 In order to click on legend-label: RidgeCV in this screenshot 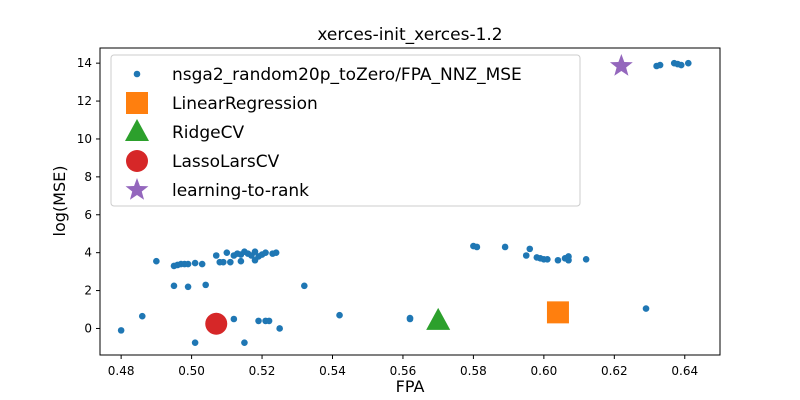, I will do `click(208, 133)`.